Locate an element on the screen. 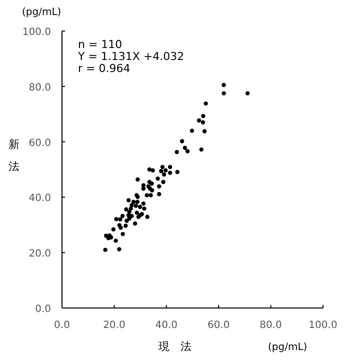  x-tick-label: 60.0 is located at coordinates (218, 325).